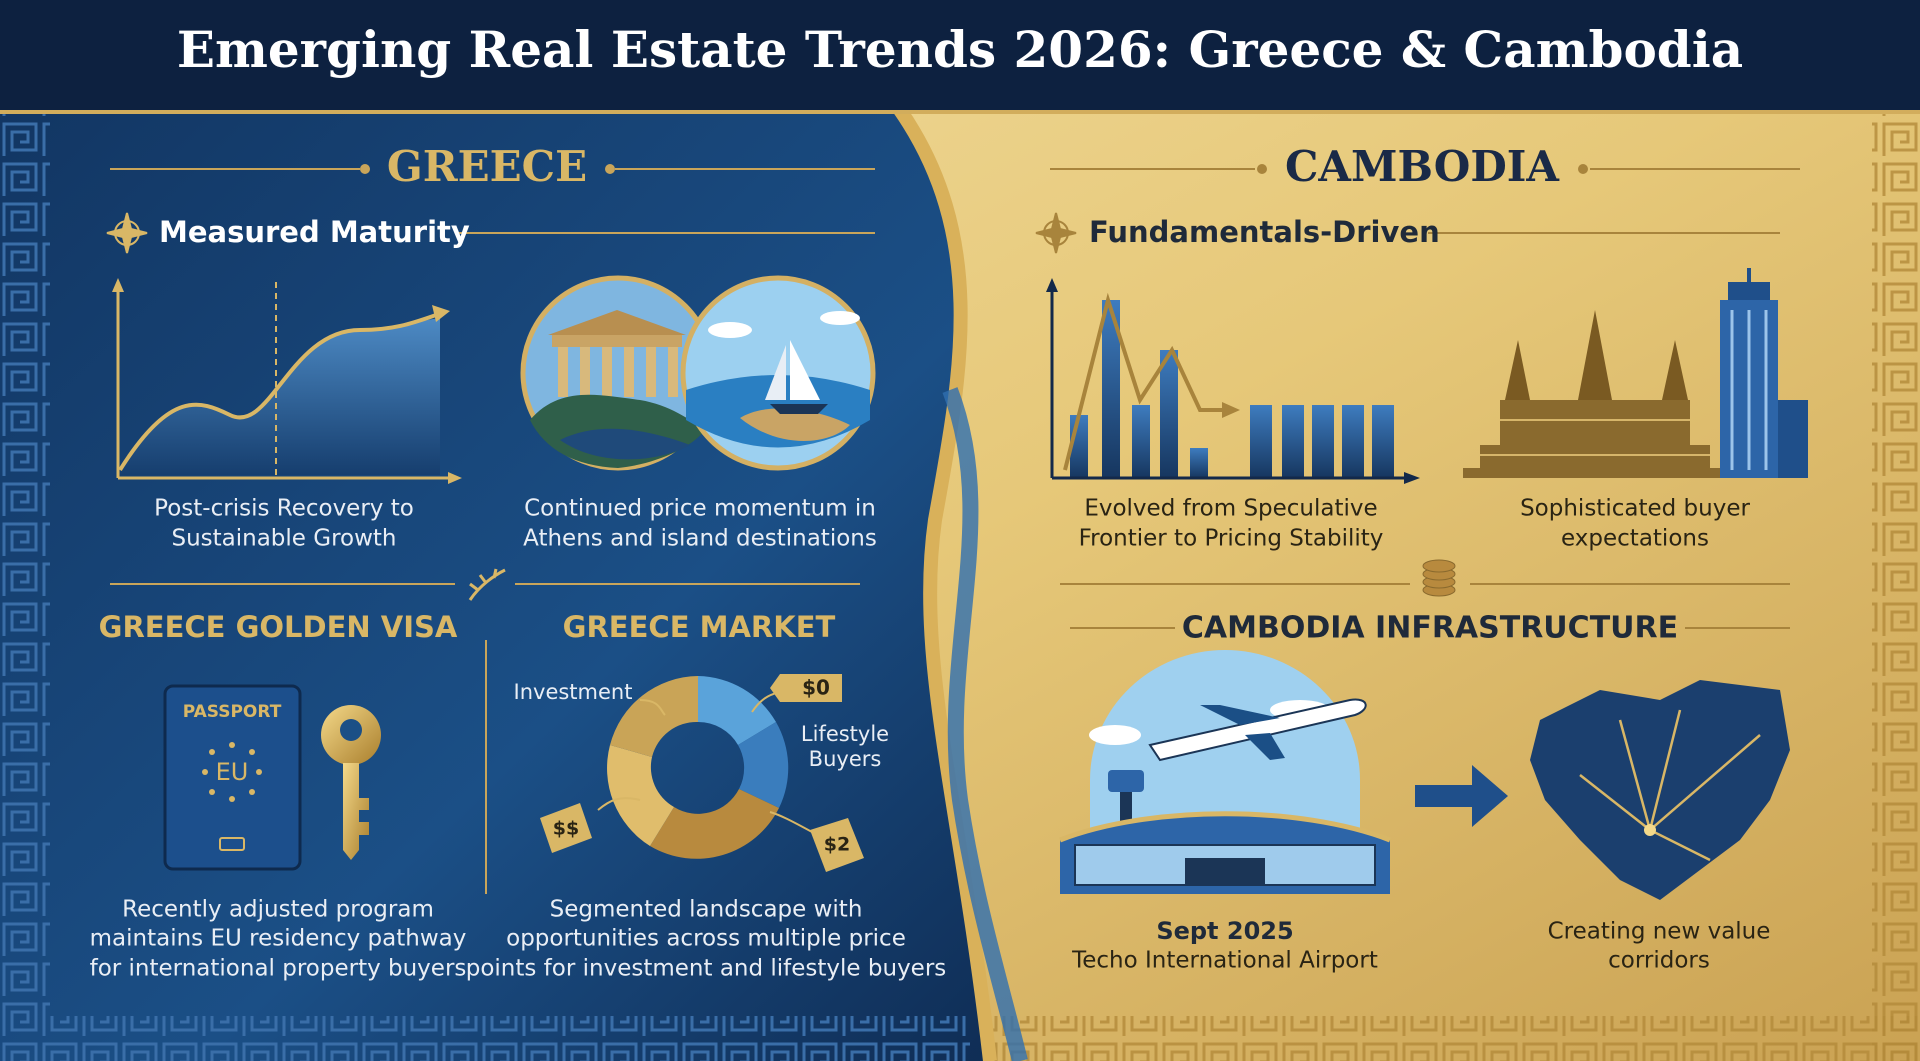 This screenshot has width=1920, height=1061. Describe the element at coordinates (487, 166) in the screenshot. I see `greece-title: GREECE` at that location.